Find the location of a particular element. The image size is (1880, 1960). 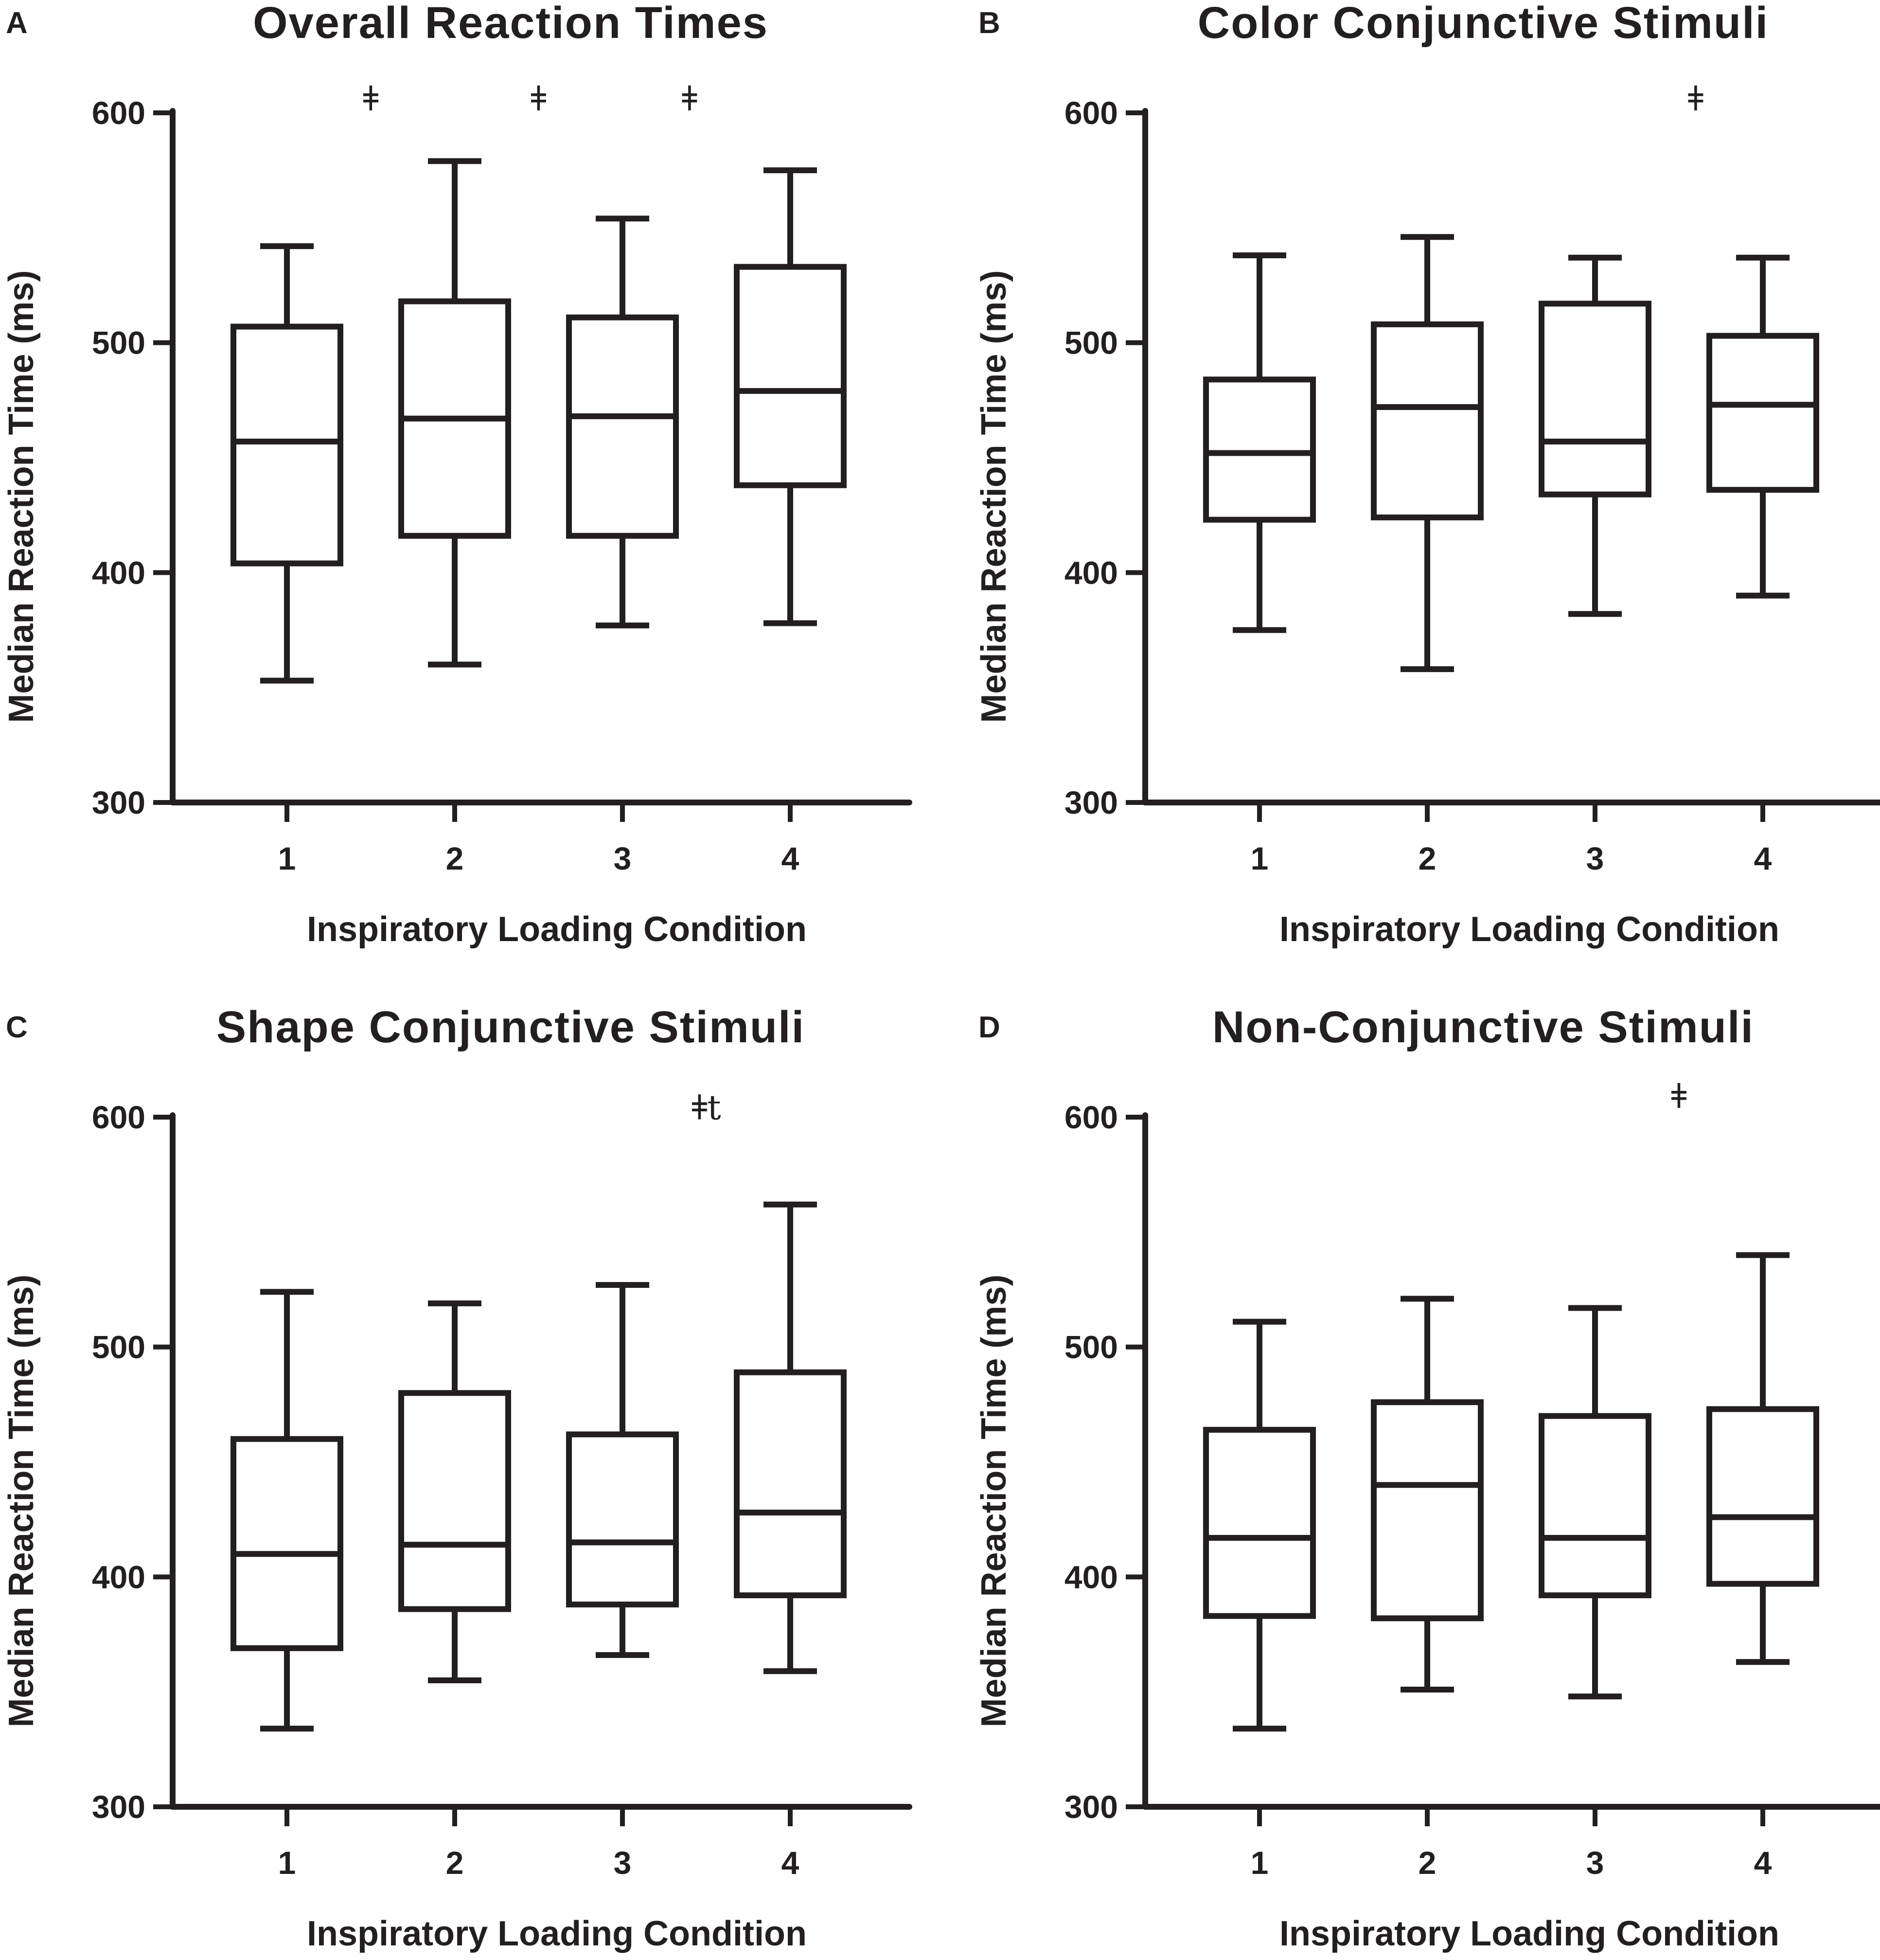

chart-title: Non-Conjunctive Stimuli is located at coordinates (1483, 1027).